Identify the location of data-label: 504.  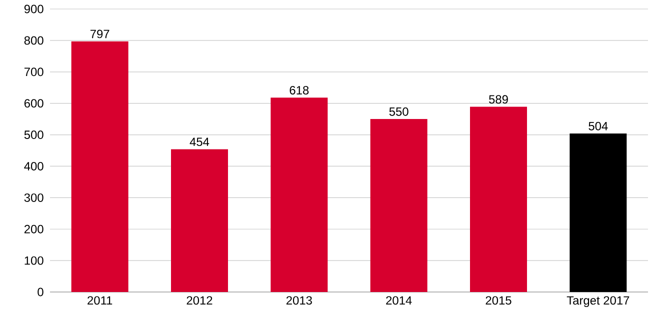
(598, 126).